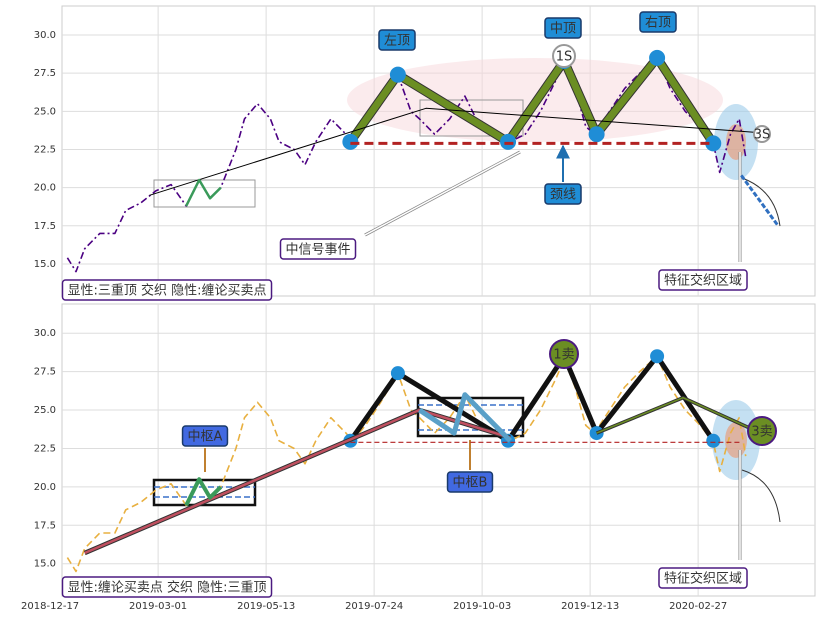 The image size is (822, 617). Describe the element at coordinates (266, 606) in the screenshot. I see `x-tick-label: 2019-05-13` at that location.